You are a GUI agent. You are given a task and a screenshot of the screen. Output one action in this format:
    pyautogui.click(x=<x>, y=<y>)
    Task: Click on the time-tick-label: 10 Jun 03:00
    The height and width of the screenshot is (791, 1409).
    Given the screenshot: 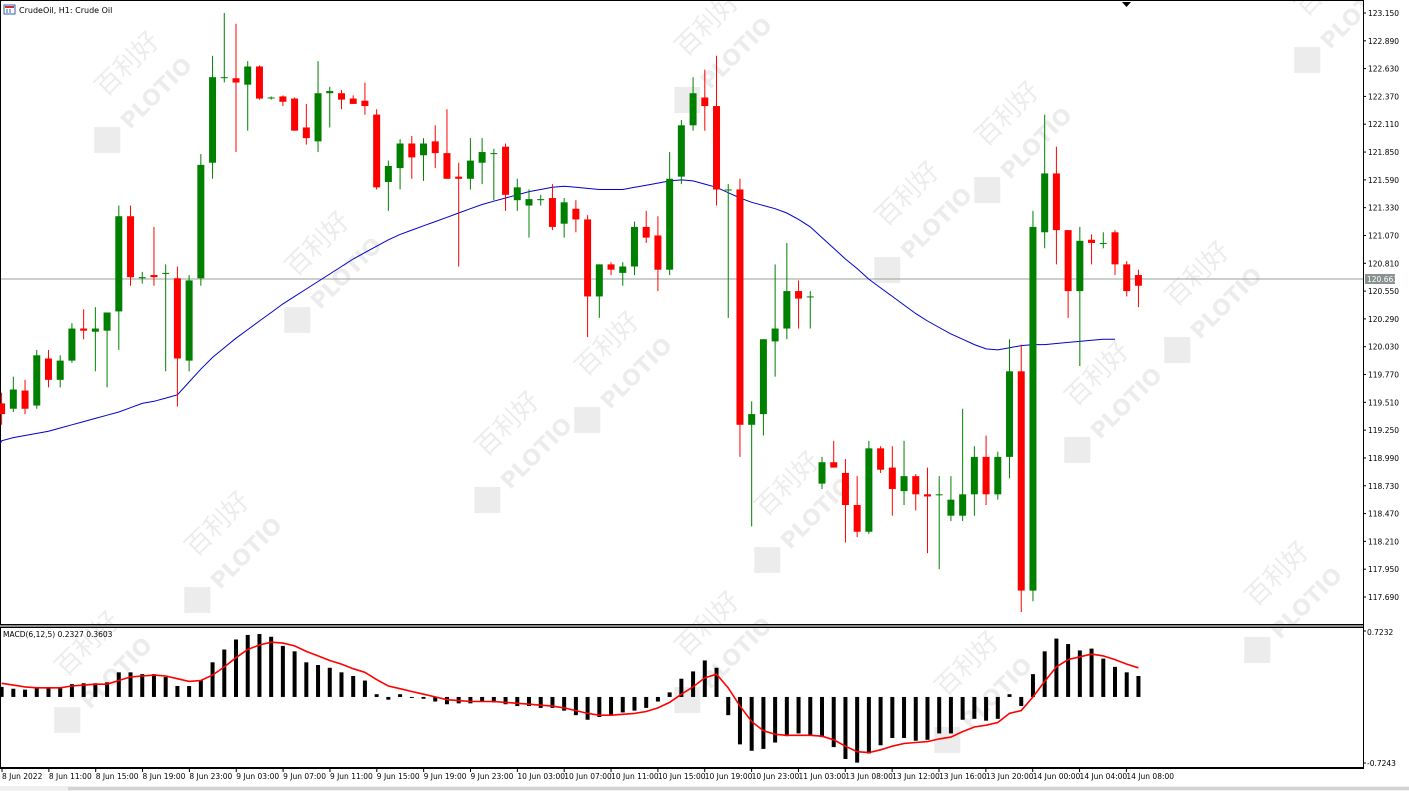 What is the action you would take?
    pyautogui.click(x=541, y=776)
    